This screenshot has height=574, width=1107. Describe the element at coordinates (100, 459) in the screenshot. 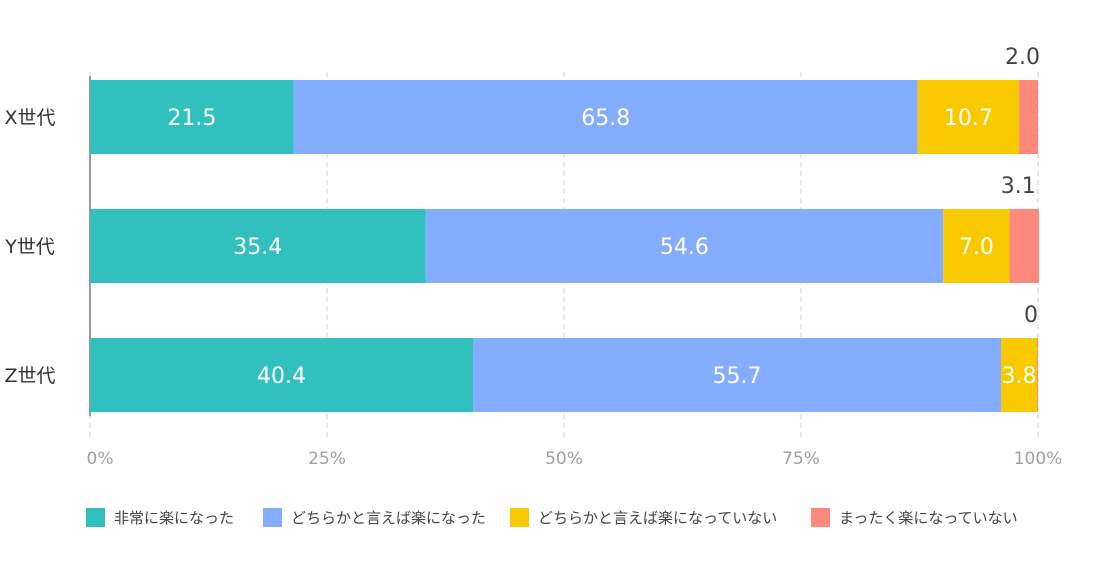

I see `x-tick-label: 0%` at that location.